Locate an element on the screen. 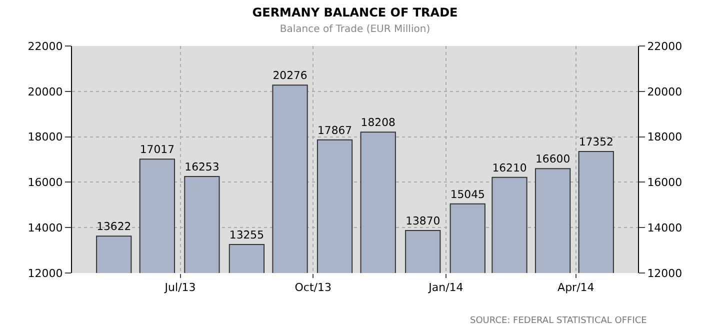  data-label: 13870 is located at coordinates (423, 221).